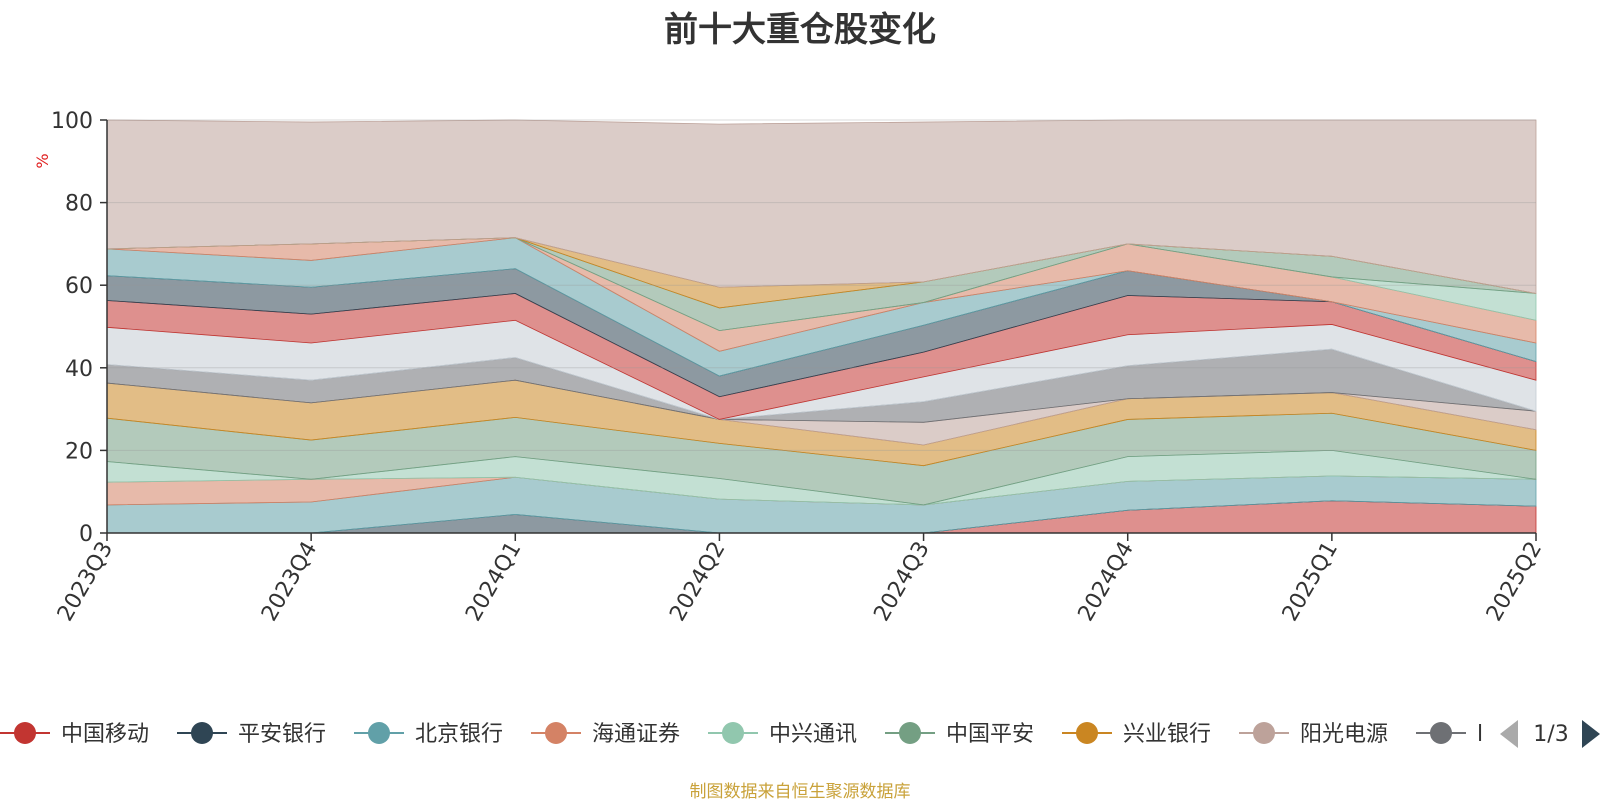  I want to click on legend-label: 阳光电源, so click(1344, 734).